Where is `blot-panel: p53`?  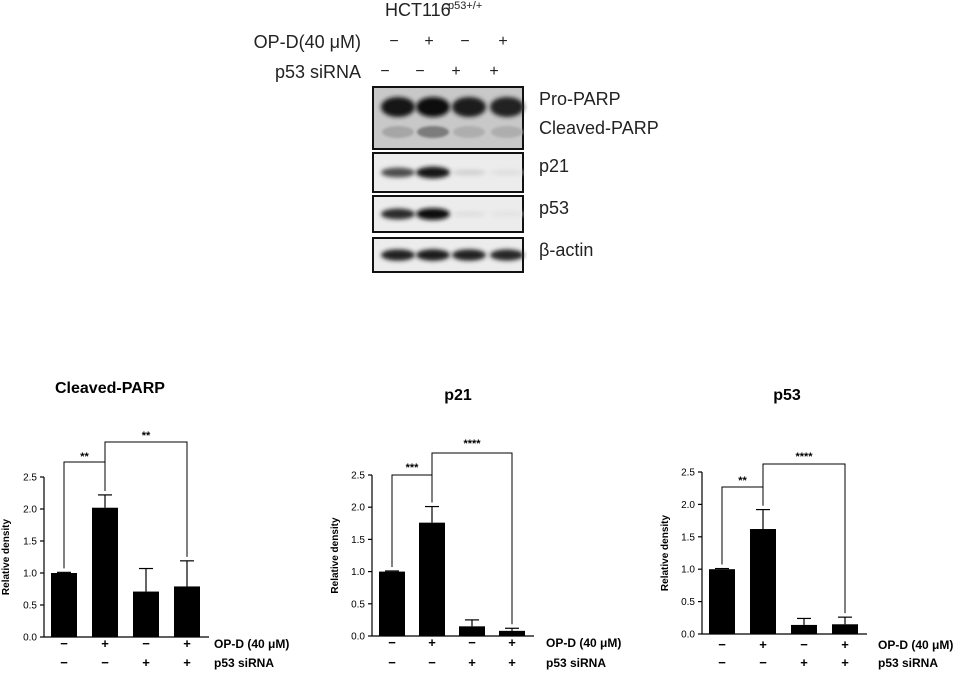 blot-panel: p53 is located at coordinates (470, 214).